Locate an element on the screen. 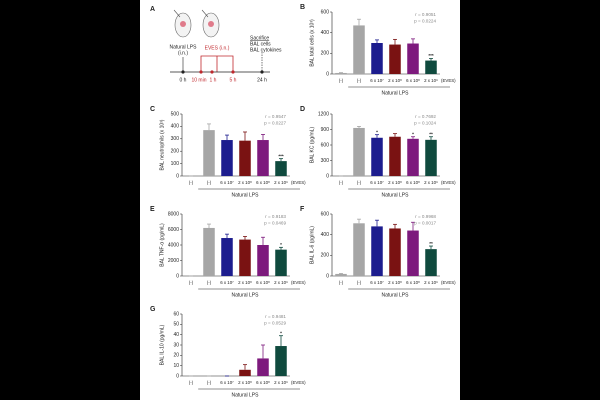 This screenshot has width=600, height=400. panel-letter: E is located at coordinates (152, 209).